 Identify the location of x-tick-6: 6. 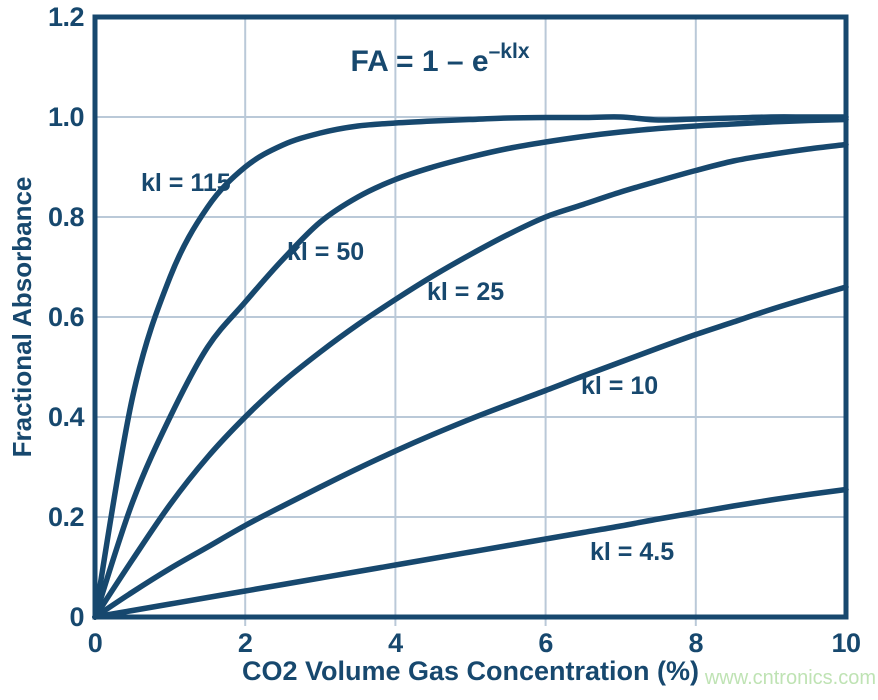
(545, 643).